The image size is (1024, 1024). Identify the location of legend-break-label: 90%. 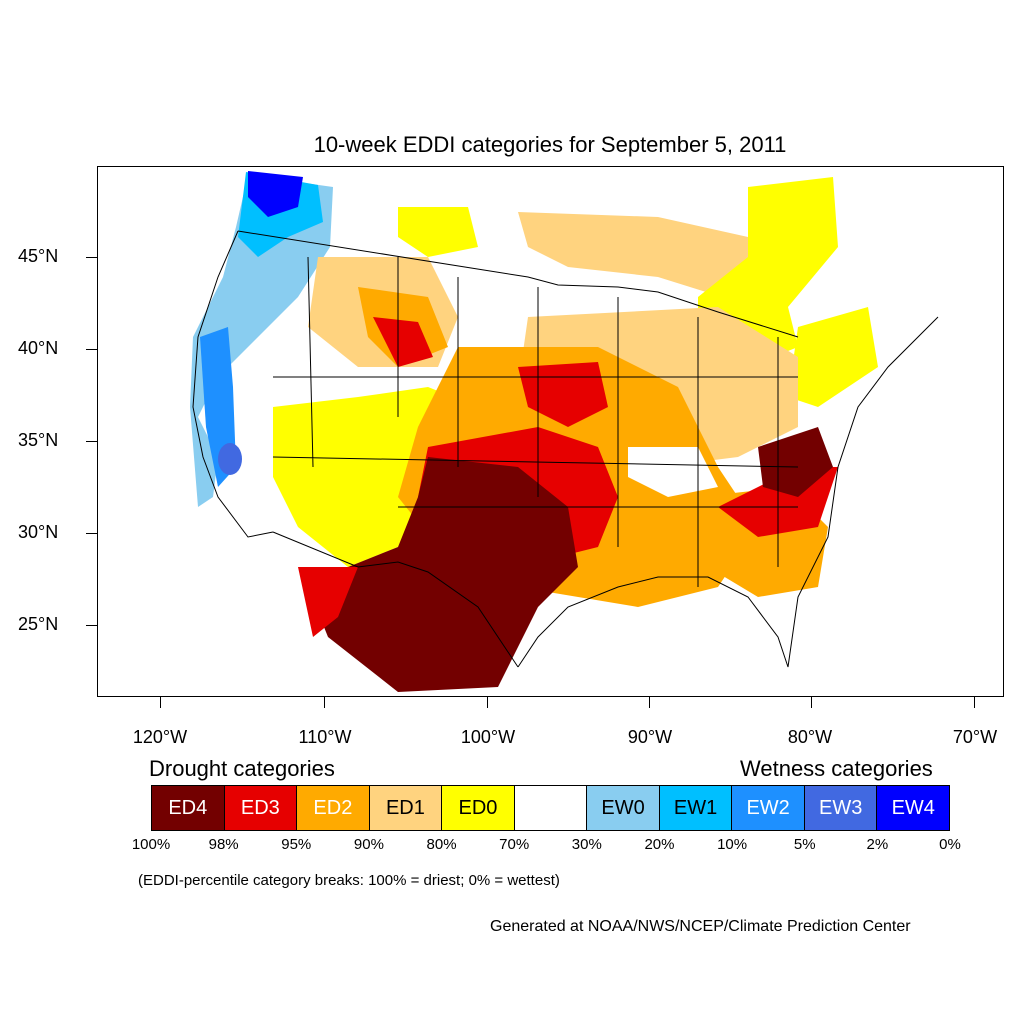
(368, 844).